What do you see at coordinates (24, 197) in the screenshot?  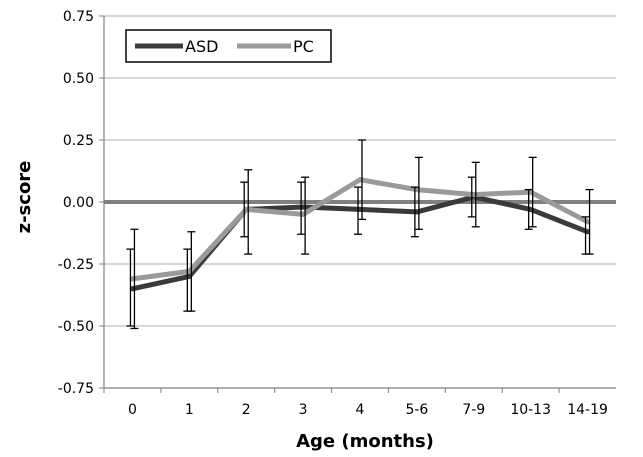 I see `y-axis-title: z-score` at bounding box center [24, 197].